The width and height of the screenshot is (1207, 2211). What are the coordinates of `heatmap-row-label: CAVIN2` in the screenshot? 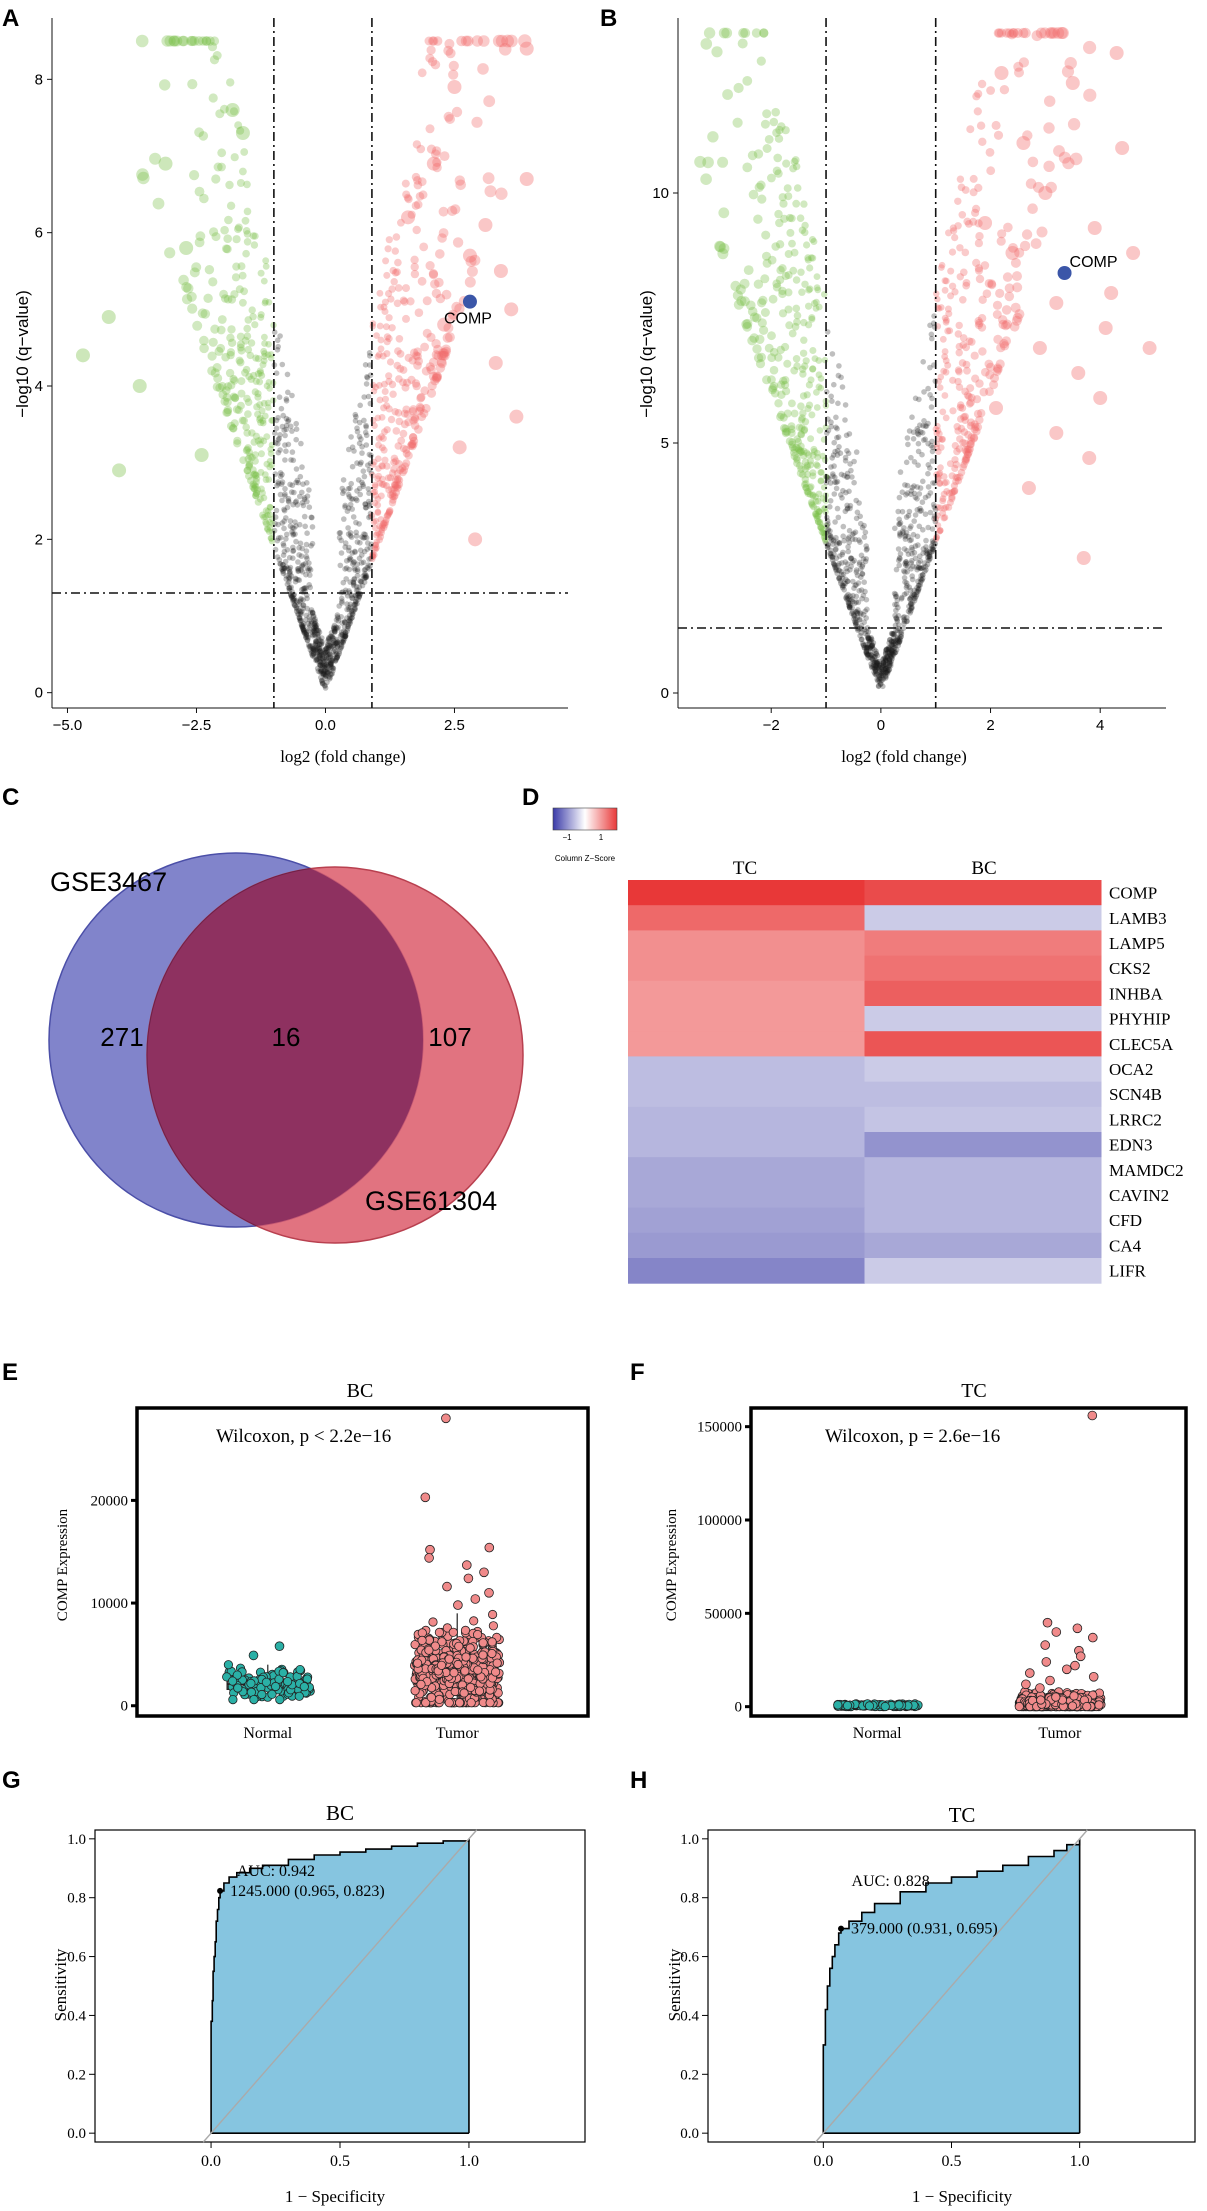 It's located at (1139, 1195).